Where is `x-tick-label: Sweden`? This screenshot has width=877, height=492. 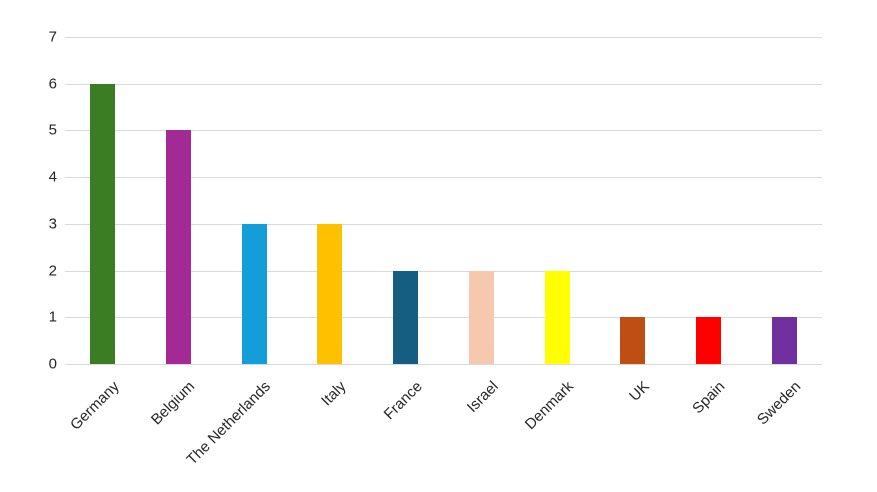
x-tick-label: Sweden is located at coordinates (779, 403).